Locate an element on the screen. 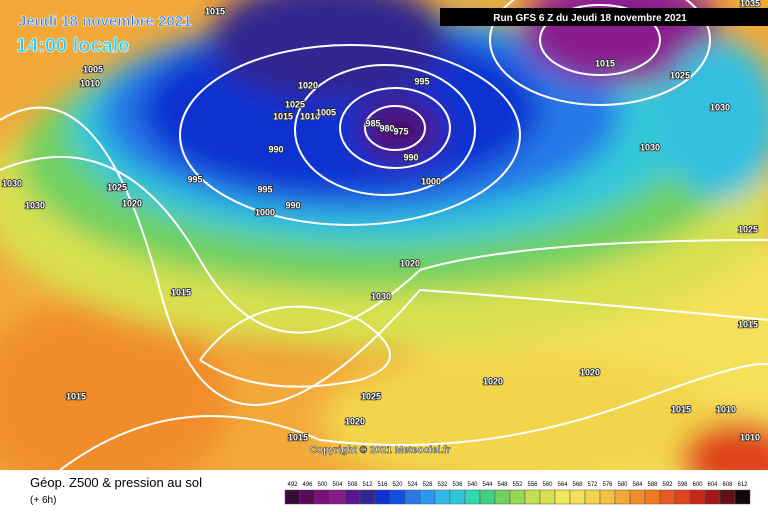 The width and height of the screenshot is (768, 512). scale-label: 520 is located at coordinates (397, 485).